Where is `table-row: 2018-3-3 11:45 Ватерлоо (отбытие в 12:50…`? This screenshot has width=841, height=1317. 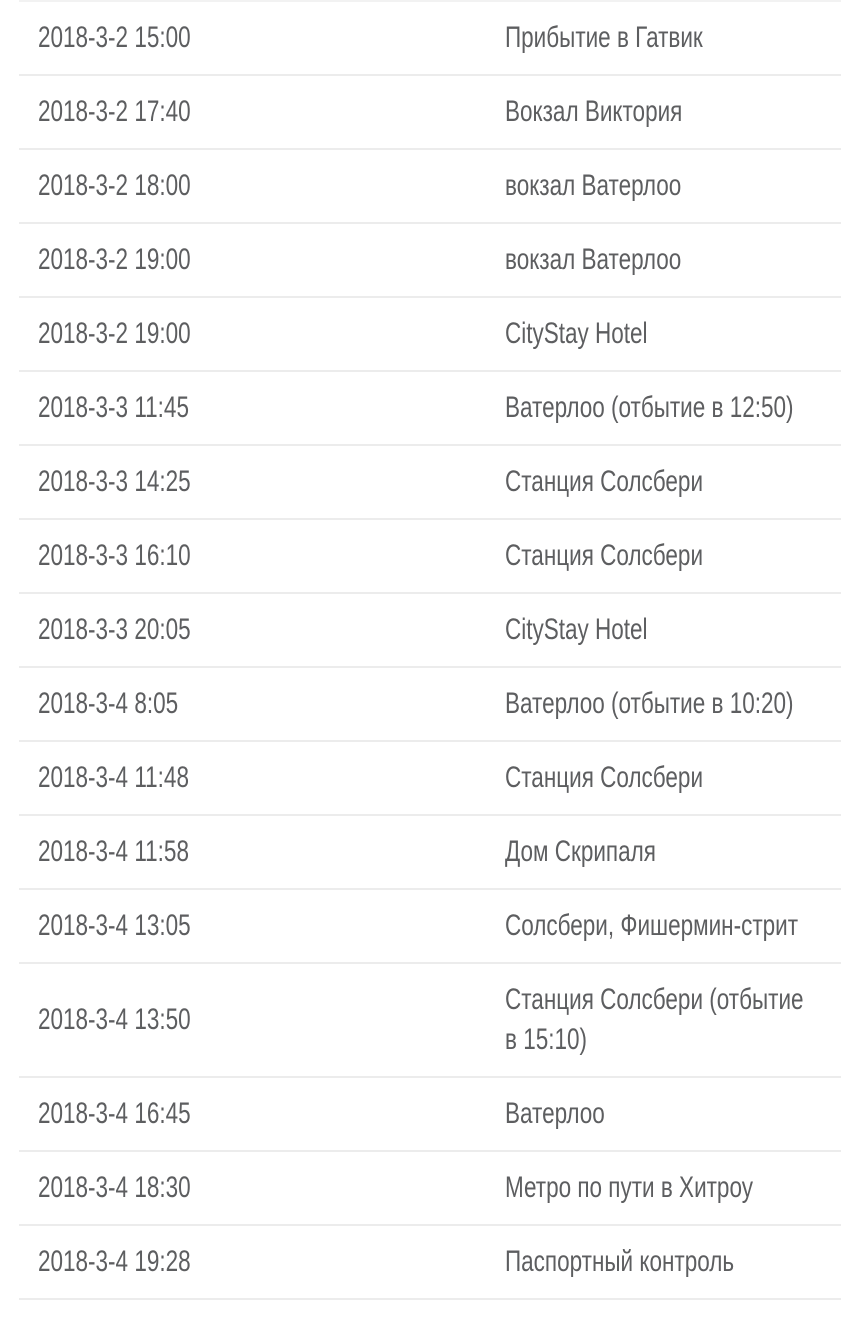
table-row: 2018-3-3 11:45 Ватерлоо (отбытие в 12:50… is located at coordinates (430, 409).